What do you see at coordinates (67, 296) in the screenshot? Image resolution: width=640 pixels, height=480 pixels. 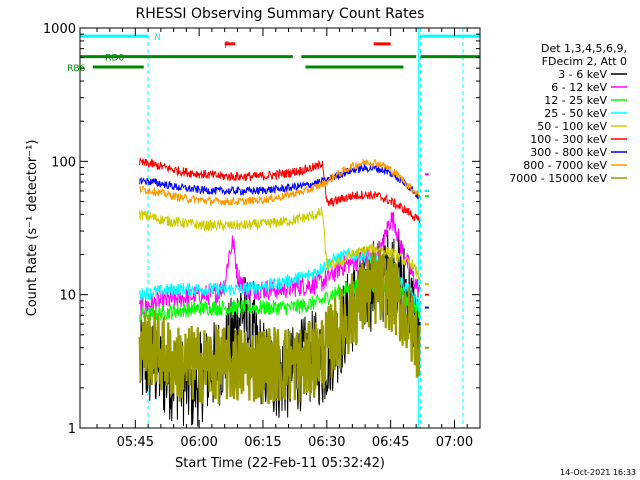 I see `y-tick-label: 10` at bounding box center [67, 296].